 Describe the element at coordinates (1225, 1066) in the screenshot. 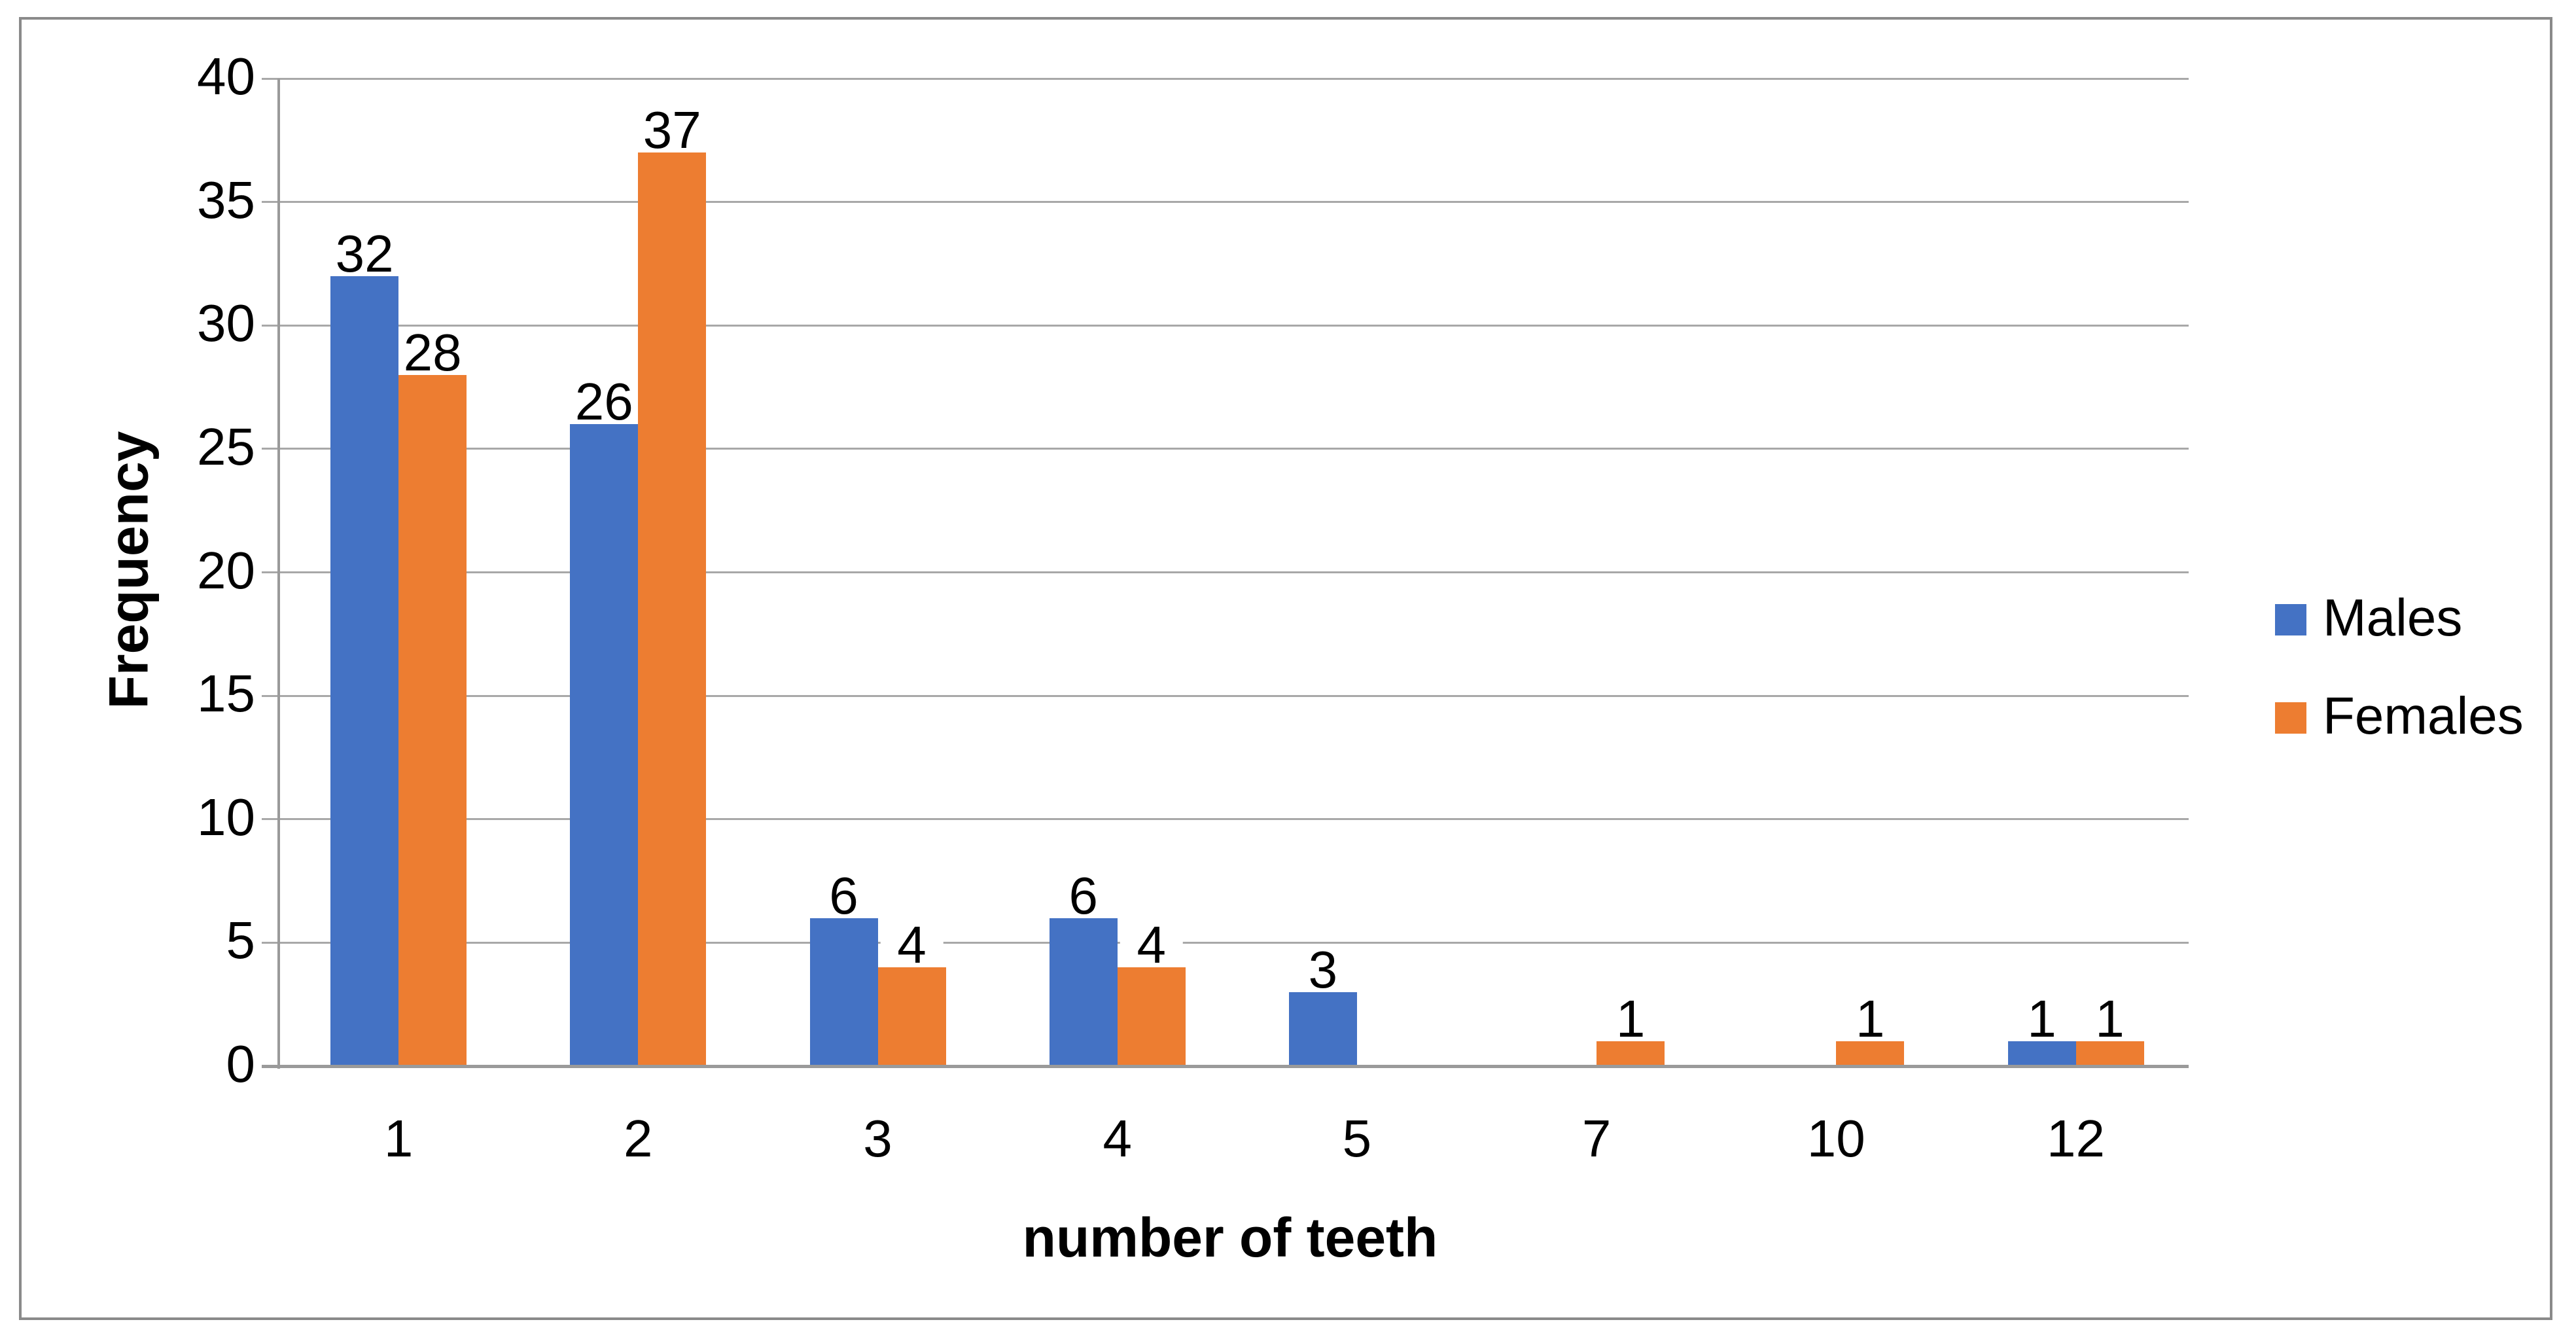

I see `x-axis-line` at that location.